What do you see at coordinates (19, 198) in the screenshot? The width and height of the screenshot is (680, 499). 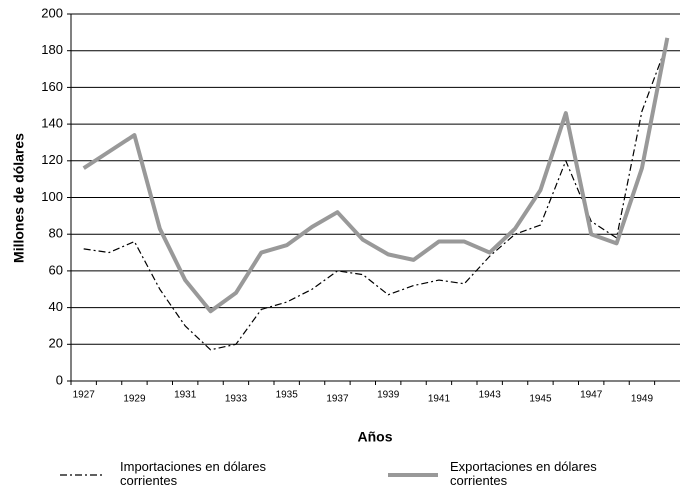 I see `y-axis-label: Millones de dólares` at bounding box center [19, 198].